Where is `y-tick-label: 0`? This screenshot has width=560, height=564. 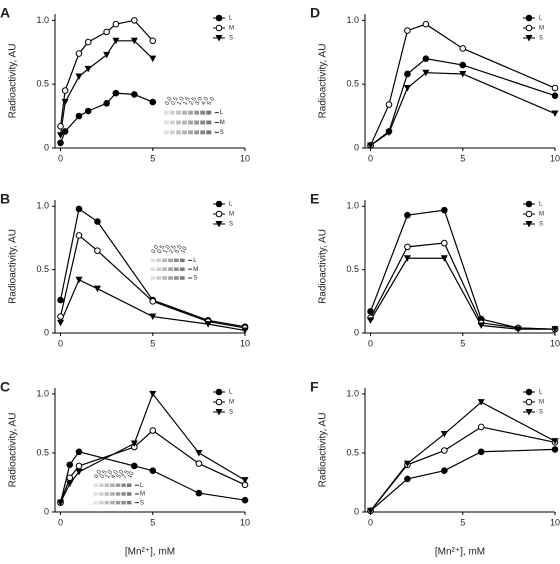 y-tick-label: 0 is located at coordinates (356, 147).